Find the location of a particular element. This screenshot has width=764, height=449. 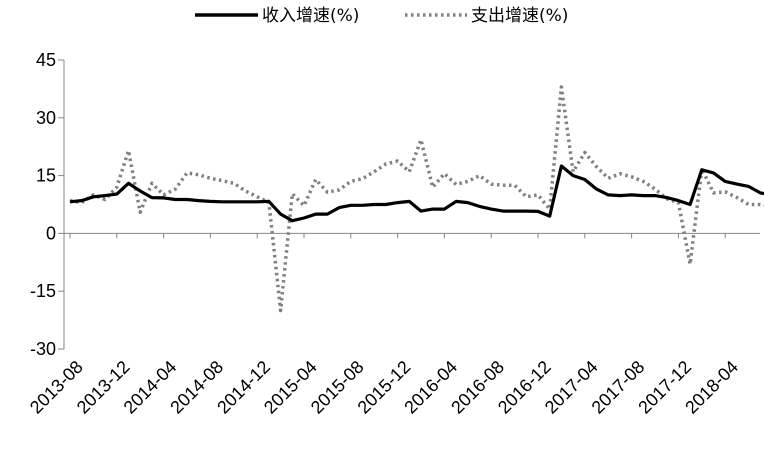

y-tick-label: 30 is located at coordinates (46, 118).